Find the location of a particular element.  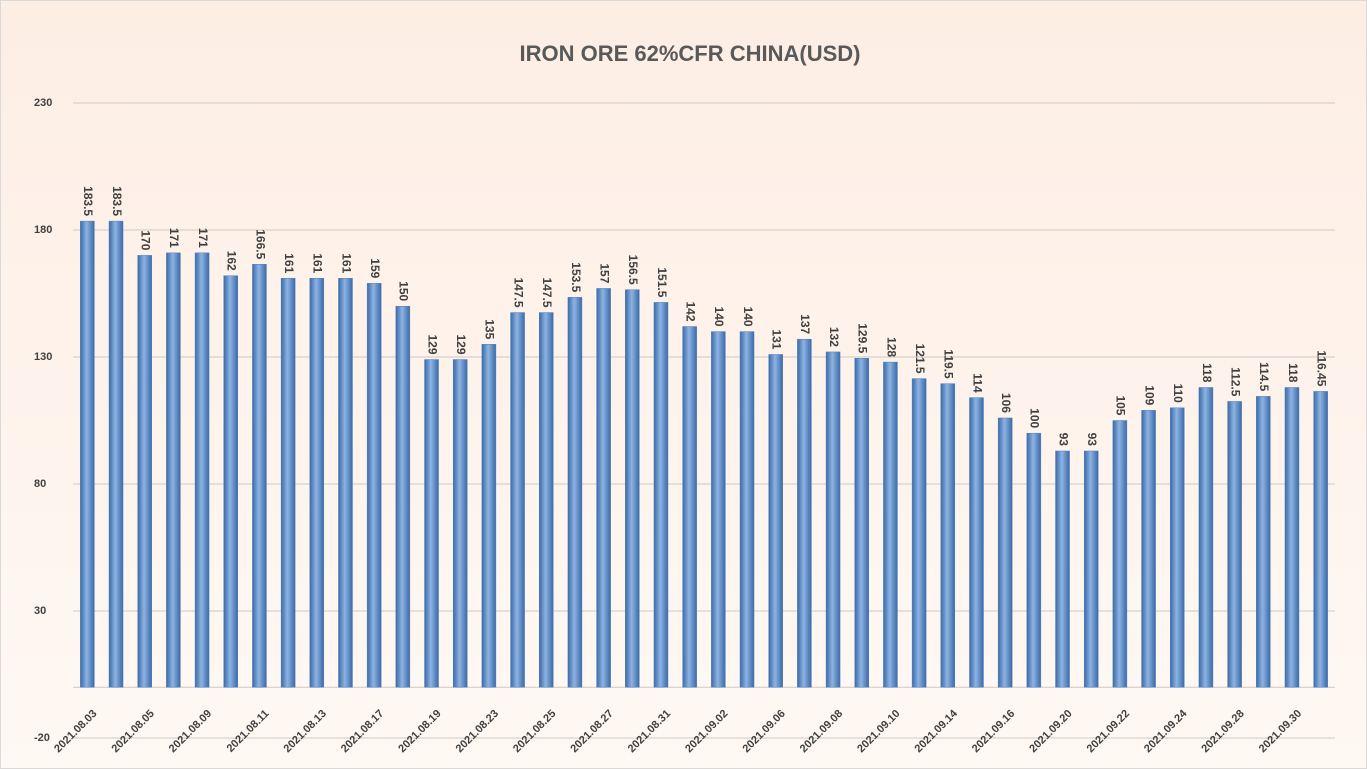

y-tick-label: 230 is located at coordinates (43, 103).